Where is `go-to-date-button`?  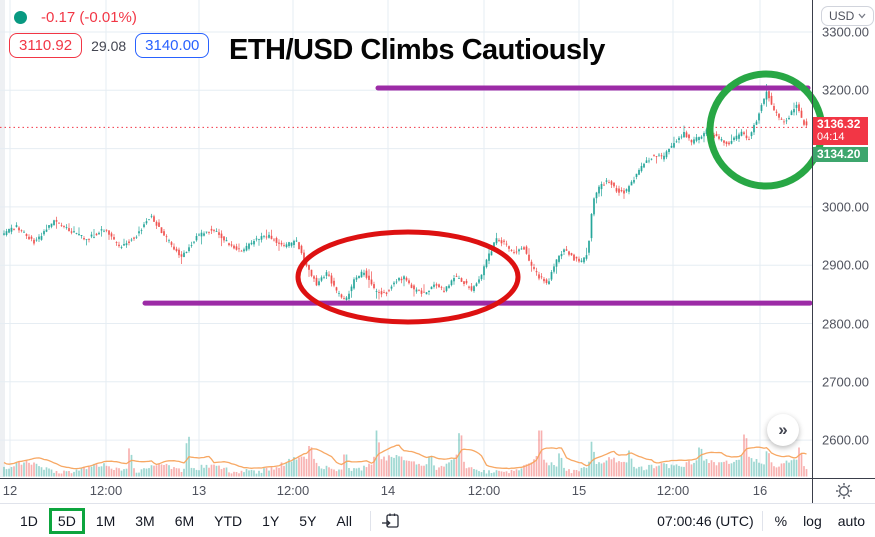
go-to-date-button is located at coordinates (391, 521).